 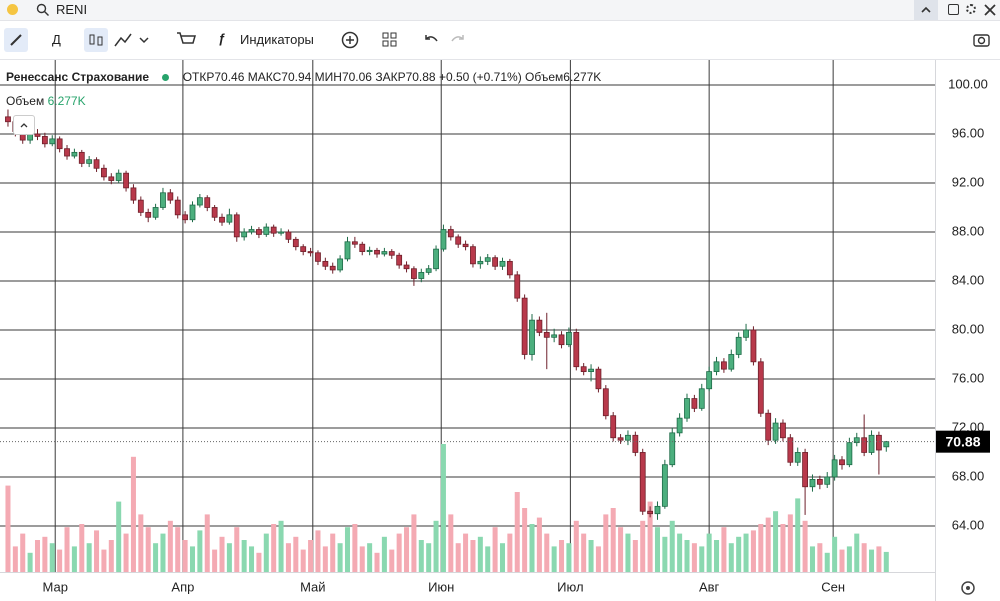 I want to click on draw-button, so click(x=16, y=40).